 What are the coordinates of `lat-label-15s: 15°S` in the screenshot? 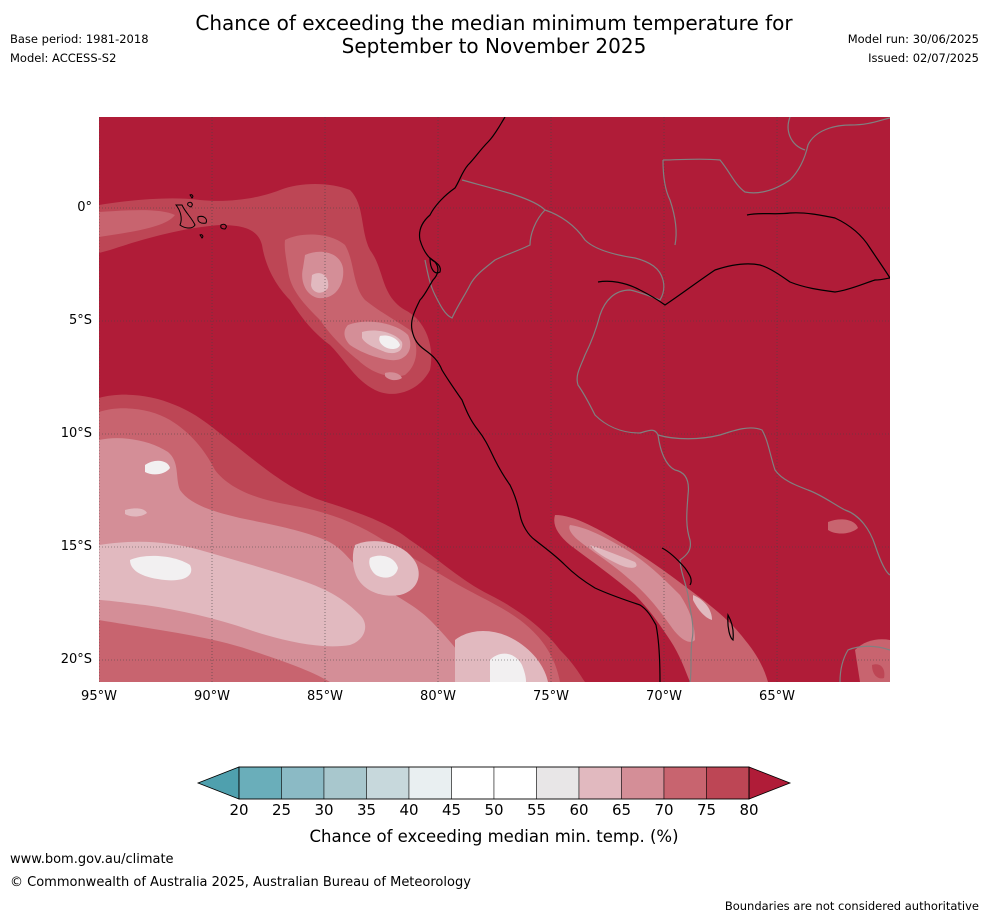 It's located at (76, 546).